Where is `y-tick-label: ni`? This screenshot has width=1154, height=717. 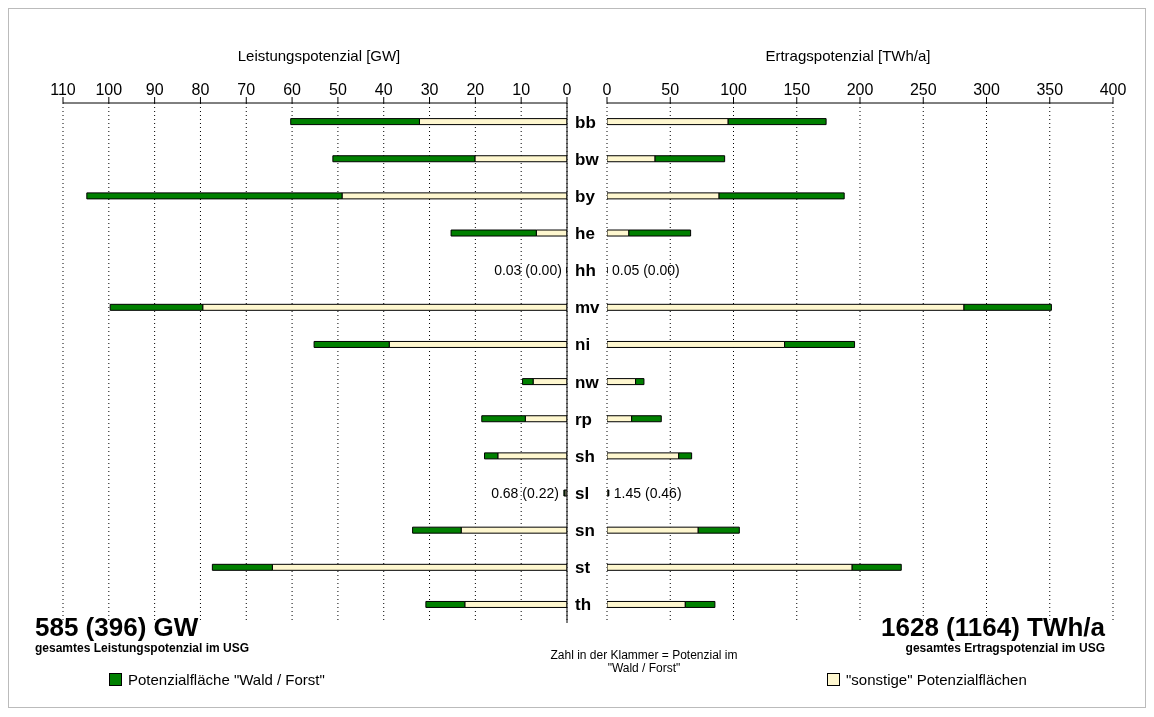
y-tick-label: ni is located at coordinates (583, 345).